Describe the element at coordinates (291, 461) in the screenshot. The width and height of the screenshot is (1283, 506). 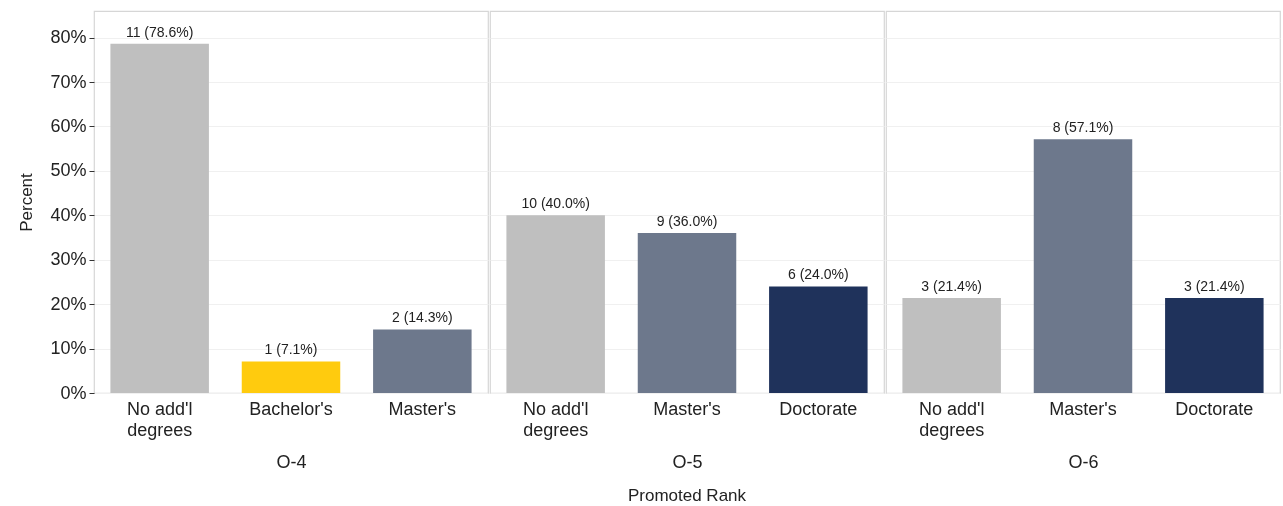
I see `x-axis-title: O-4` at that location.